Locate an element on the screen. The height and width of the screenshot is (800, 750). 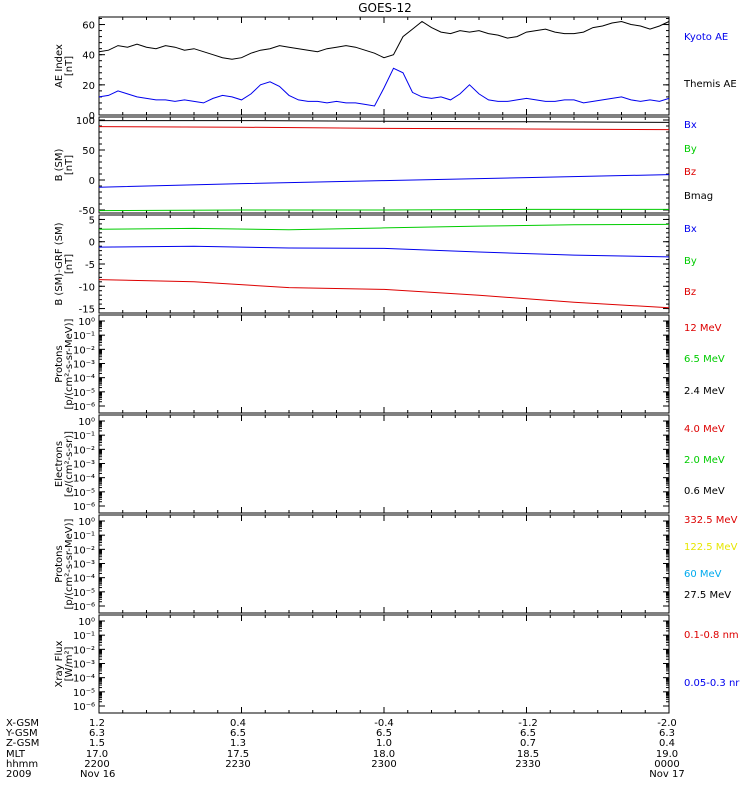
y-axis-label: B (SM) is located at coordinates (59, 164).